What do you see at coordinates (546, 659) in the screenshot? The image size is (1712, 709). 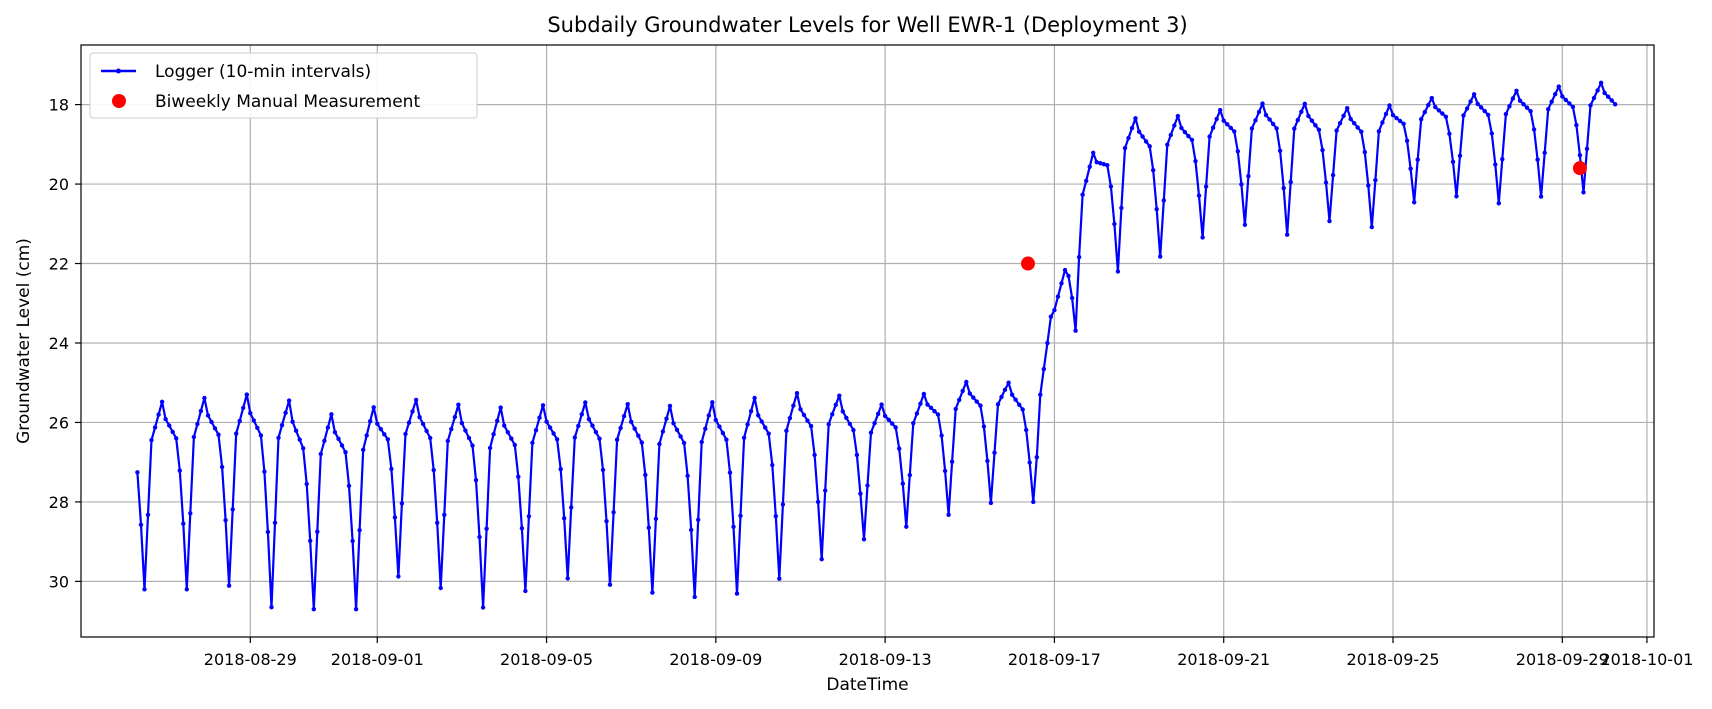 I see `x-tick-label: 2018-09-05` at bounding box center [546, 659].